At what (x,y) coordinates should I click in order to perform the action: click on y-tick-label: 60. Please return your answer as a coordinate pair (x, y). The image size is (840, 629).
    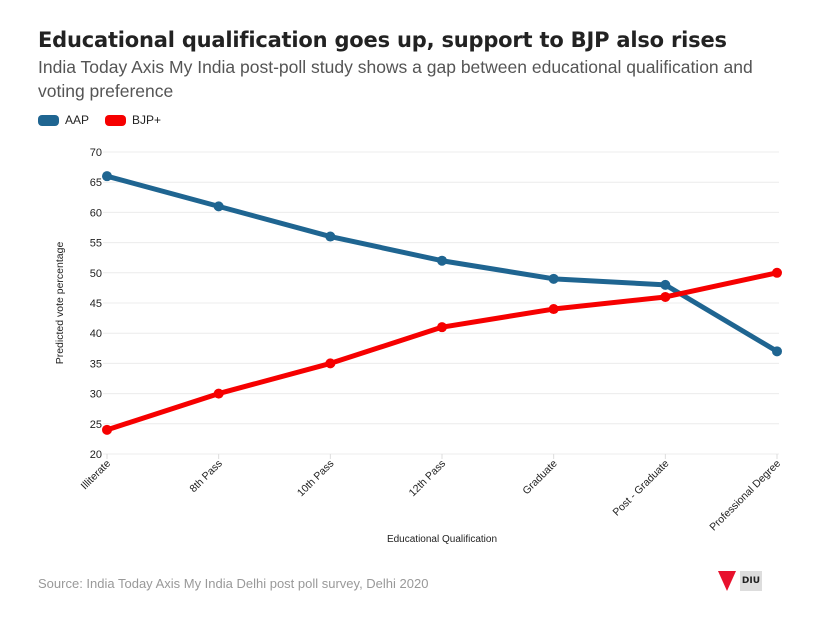
    Looking at the image, I should click on (96, 213).